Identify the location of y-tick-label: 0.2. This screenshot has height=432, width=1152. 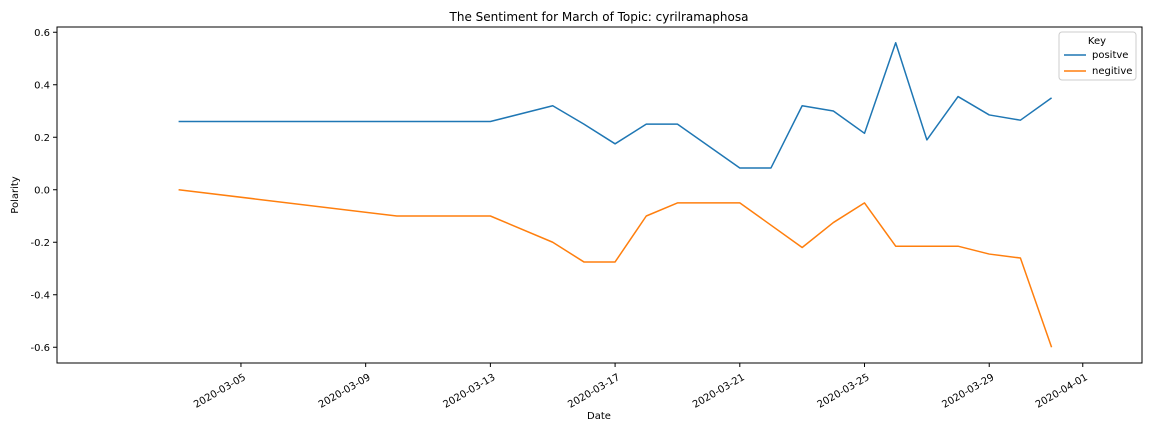
(42, 138).